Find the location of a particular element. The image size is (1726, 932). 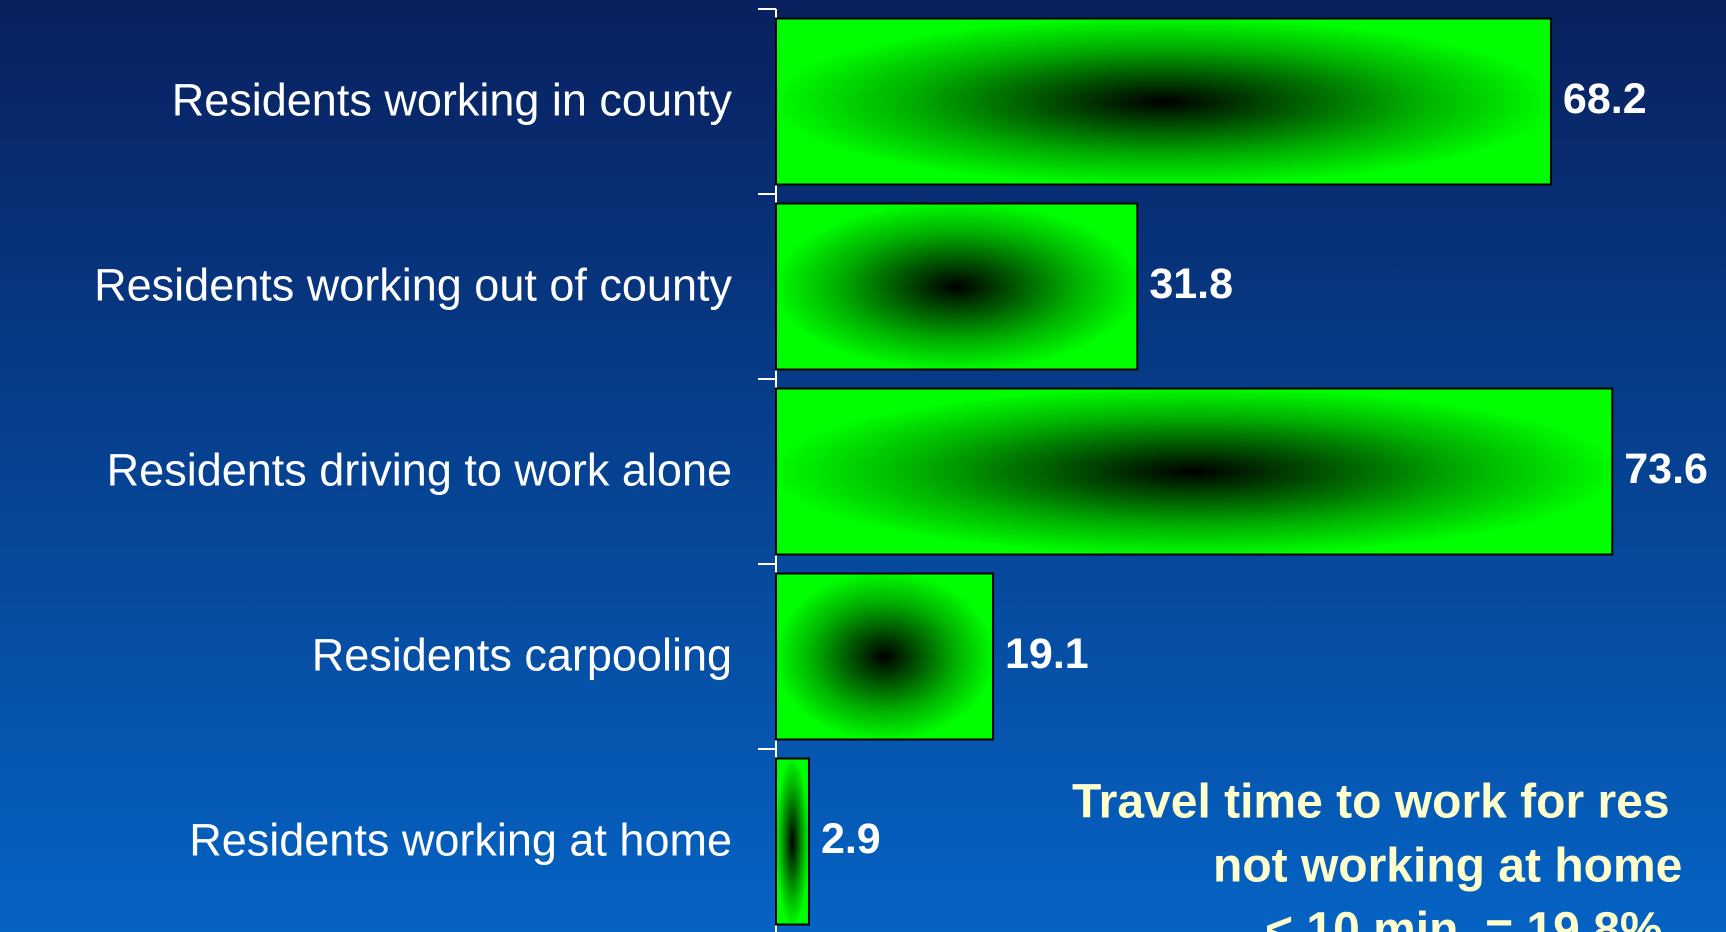

value-label: 19.1 is located at coordinates (1047, 654).